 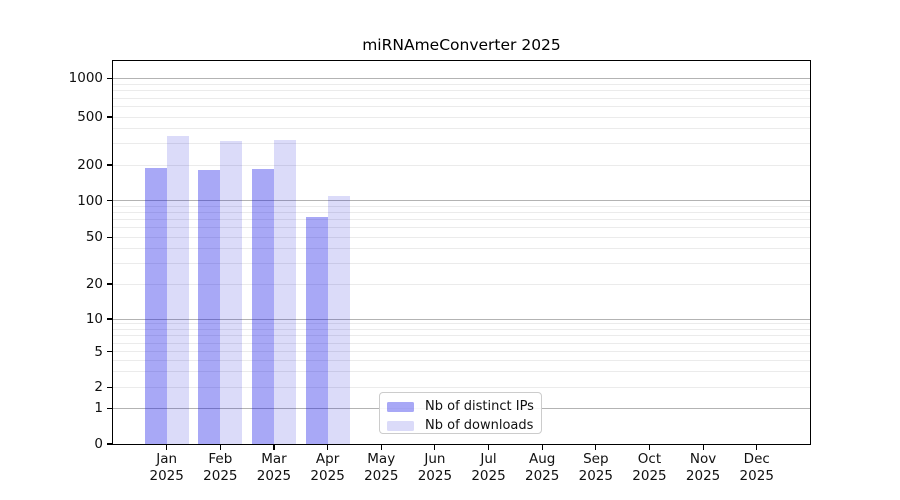 What do you see at coordinates (262, 306) in the screenshot?
I see `bar-distinct-ips-mar` at bounding box center [262, 306].